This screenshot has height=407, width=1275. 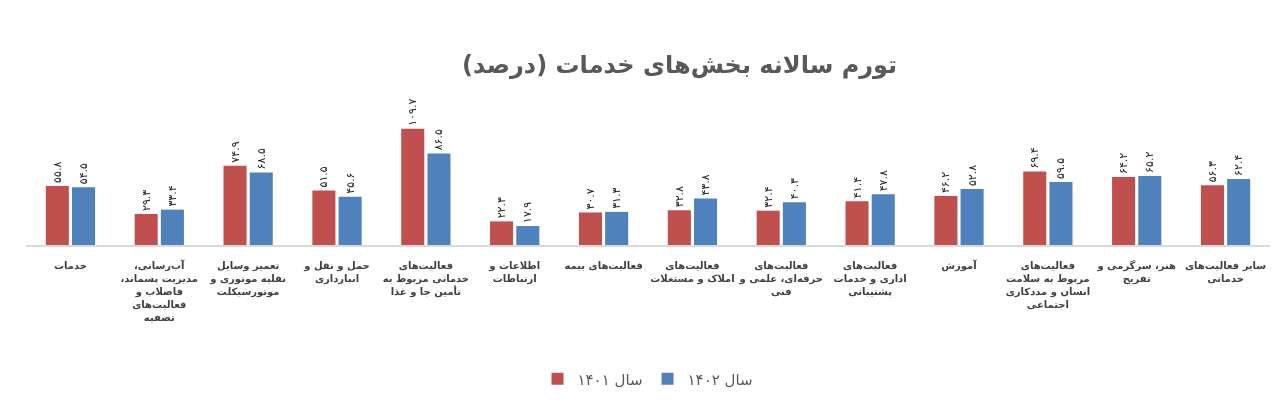 I want to click on x-tick-label: خدمات, so click(x=70, y=265).